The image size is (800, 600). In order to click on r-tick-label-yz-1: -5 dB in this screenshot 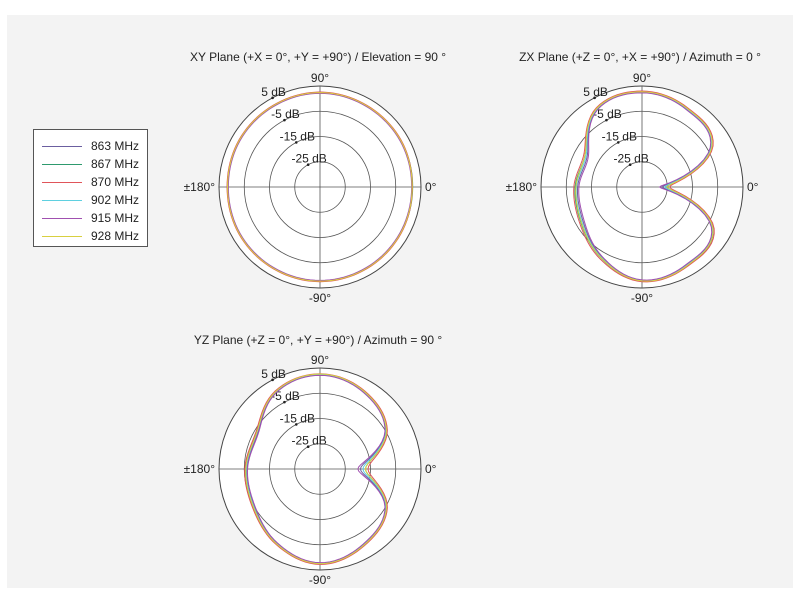, I will do `click(285, 396)`.